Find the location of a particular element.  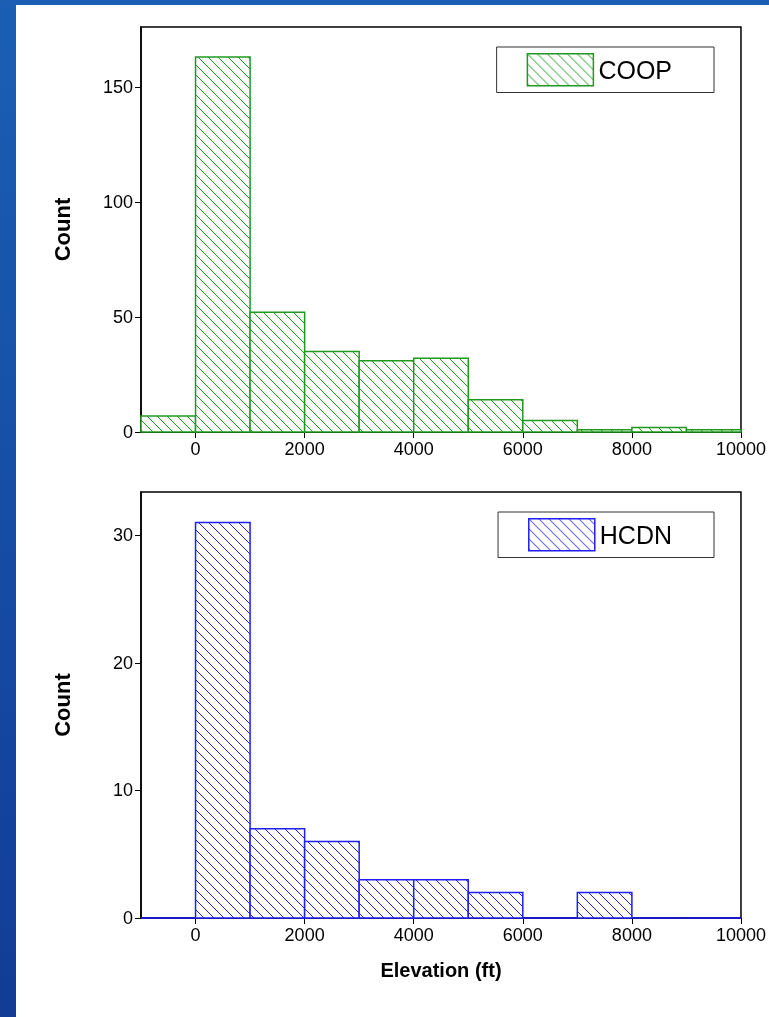

legend-label: COOP is located at coordinates (635, 69).